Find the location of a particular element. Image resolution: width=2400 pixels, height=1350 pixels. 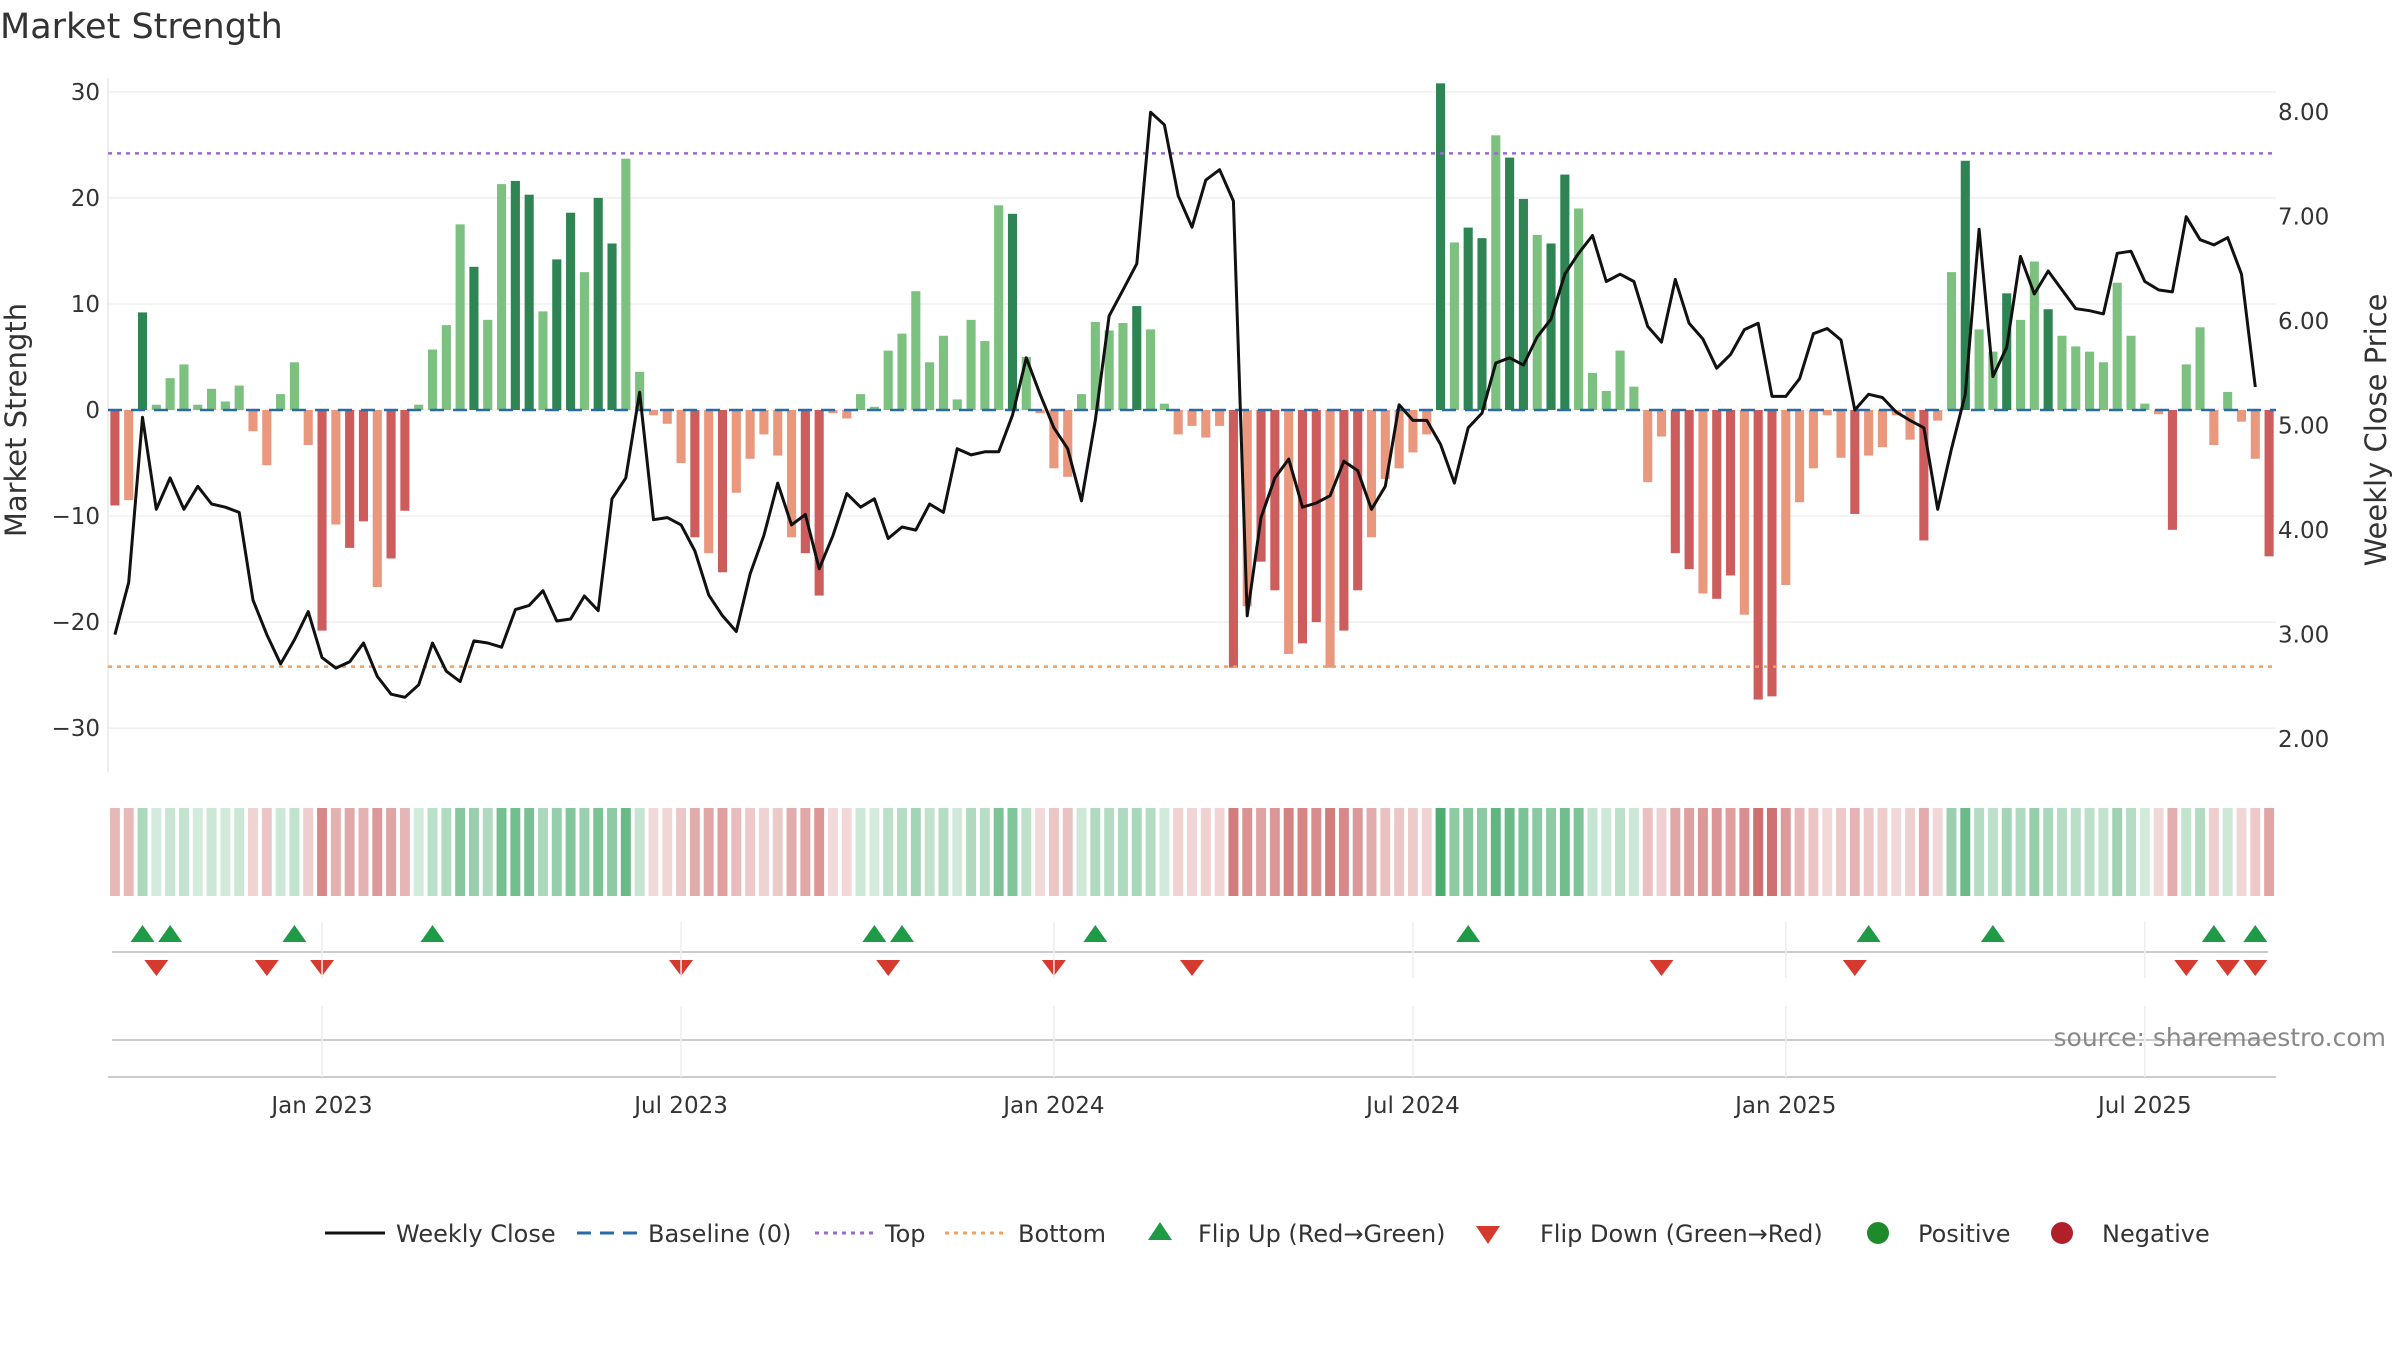

legend-flip-up-icon is located at coordinates (1160, 1231).